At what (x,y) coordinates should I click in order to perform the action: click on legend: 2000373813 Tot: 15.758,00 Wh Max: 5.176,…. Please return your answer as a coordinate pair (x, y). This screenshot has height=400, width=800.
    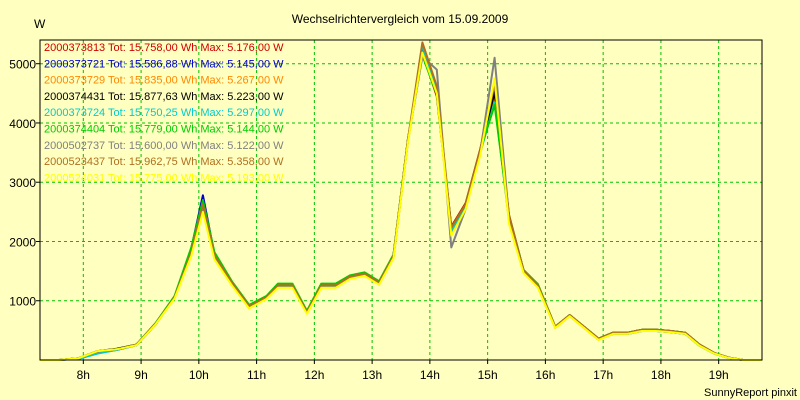
    Looking at the image, I should click on (164, 113).